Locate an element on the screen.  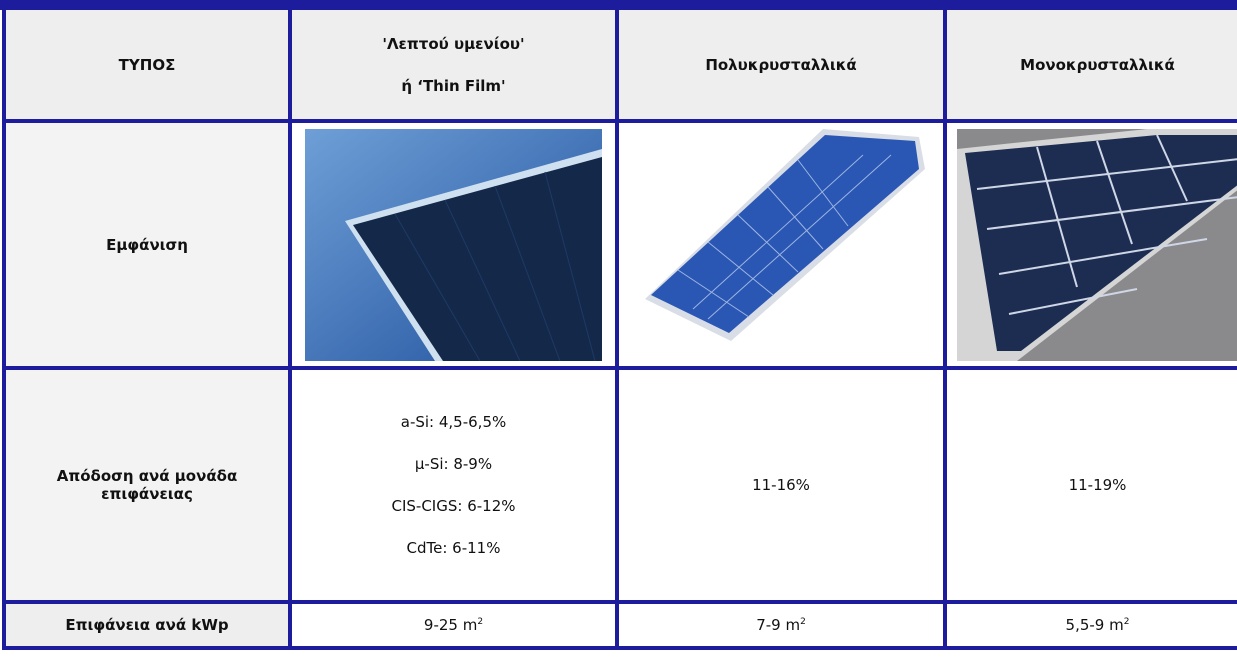
cell: 7-9 m2 is located at coordinates (781, 625).